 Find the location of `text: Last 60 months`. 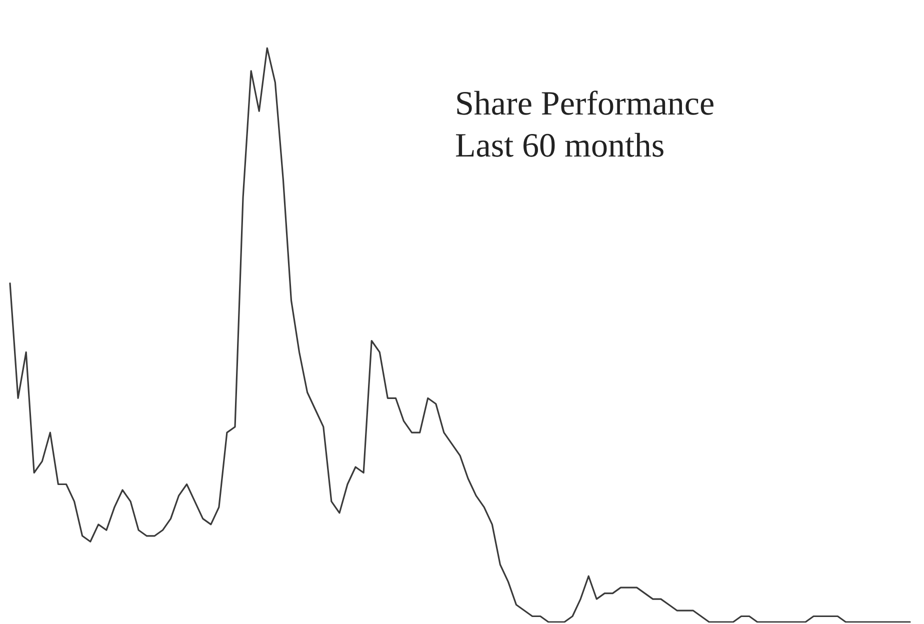

text: Last 60 months is located at coordinates (560, 146).